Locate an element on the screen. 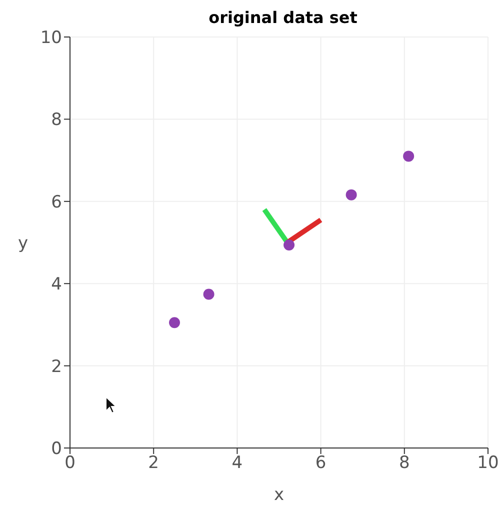 The image size is (501, 516). y-tick-label: 10 is located at coordinates (51, 38).